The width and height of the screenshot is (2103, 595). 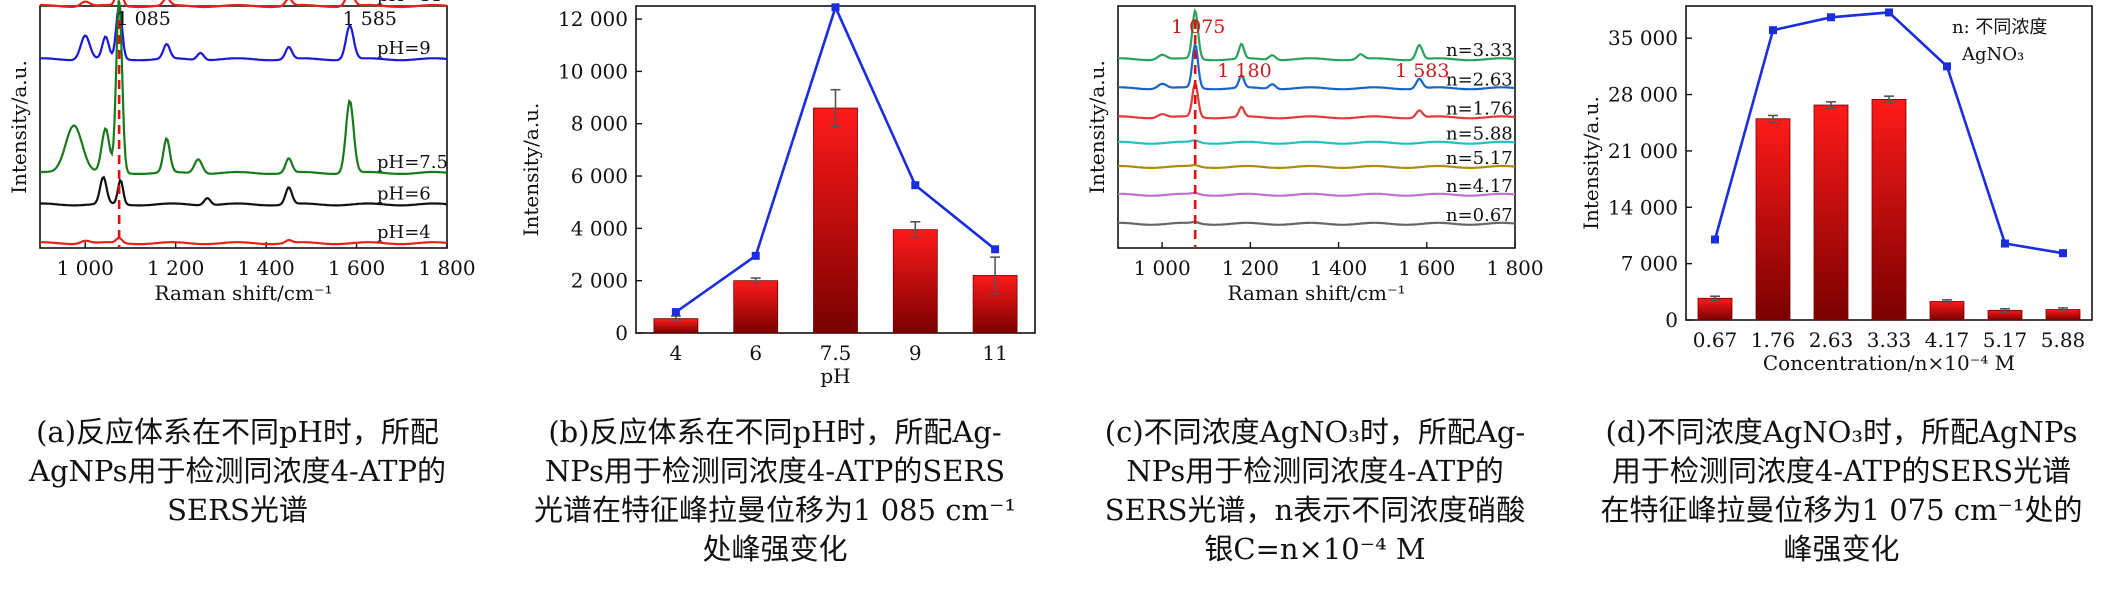 I want to click on caption-b-line: 处峰强变化, so click(x=775, y=549).